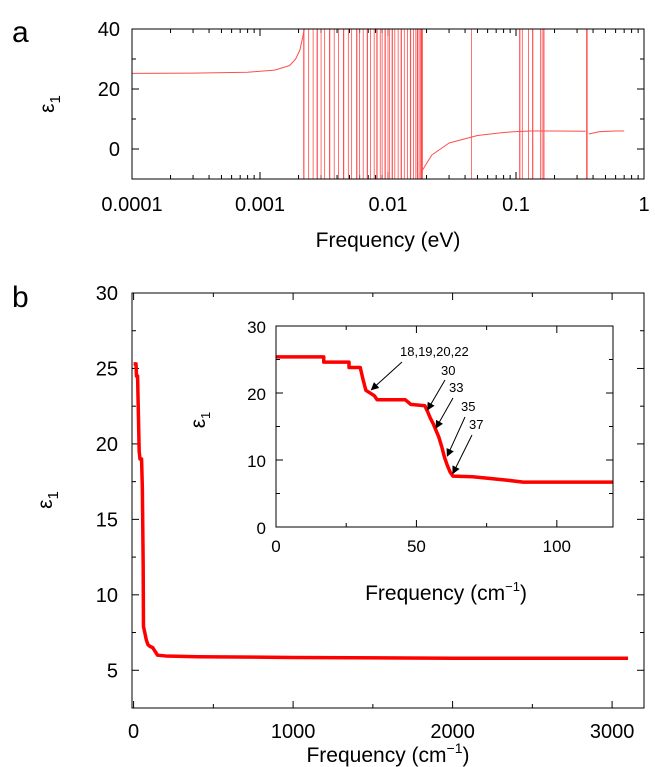  I want to click on inset-ylabel: ε1, so click(200, 420).